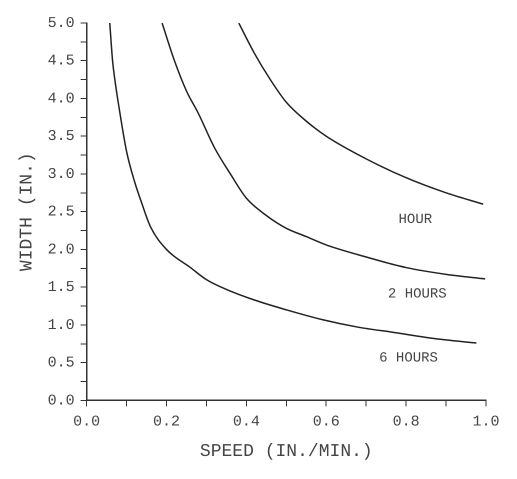  What do you see at coordinates (28, 212) in the screenshot?
I see `y-axis-title: WIDTH (IN.)` at bounding box center [28, 212].